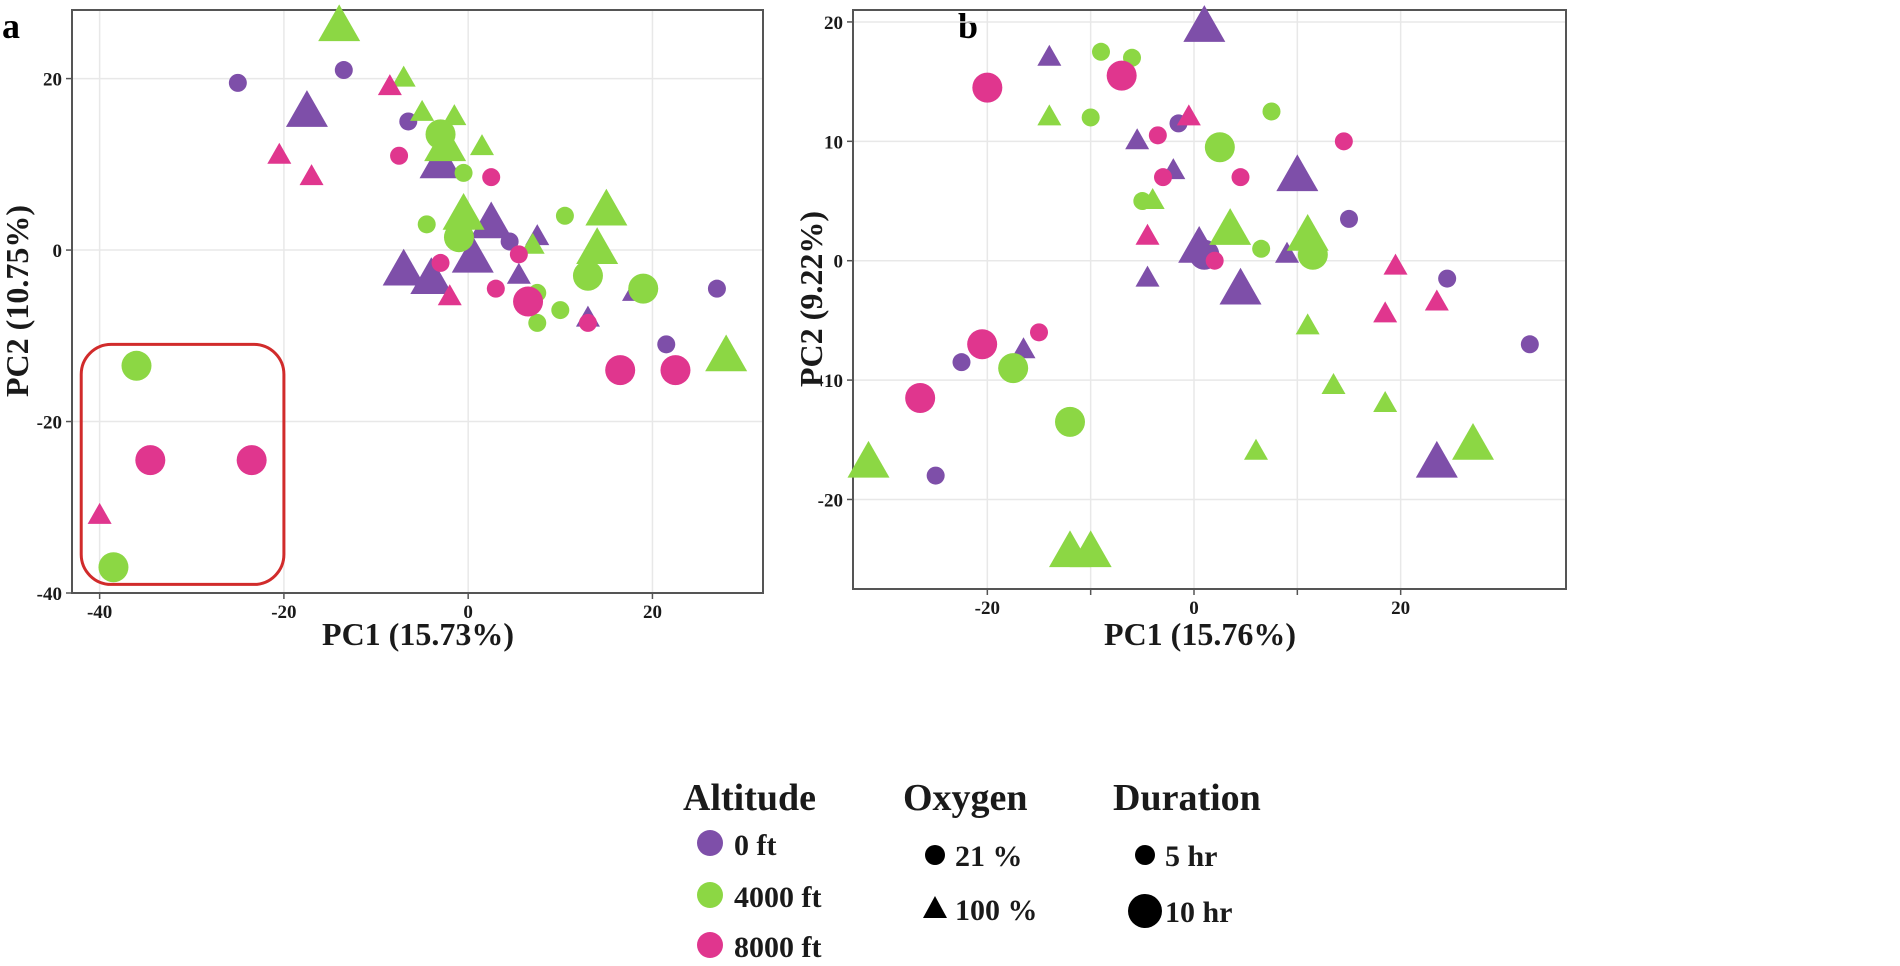 Image resolution: width=1900 pixels, height=966 pixels. What do you see at coordinates (777, 897) in the screenshot?
I see `legend-4000ft-label: 4000 ft` at bounding box center [777, 897].